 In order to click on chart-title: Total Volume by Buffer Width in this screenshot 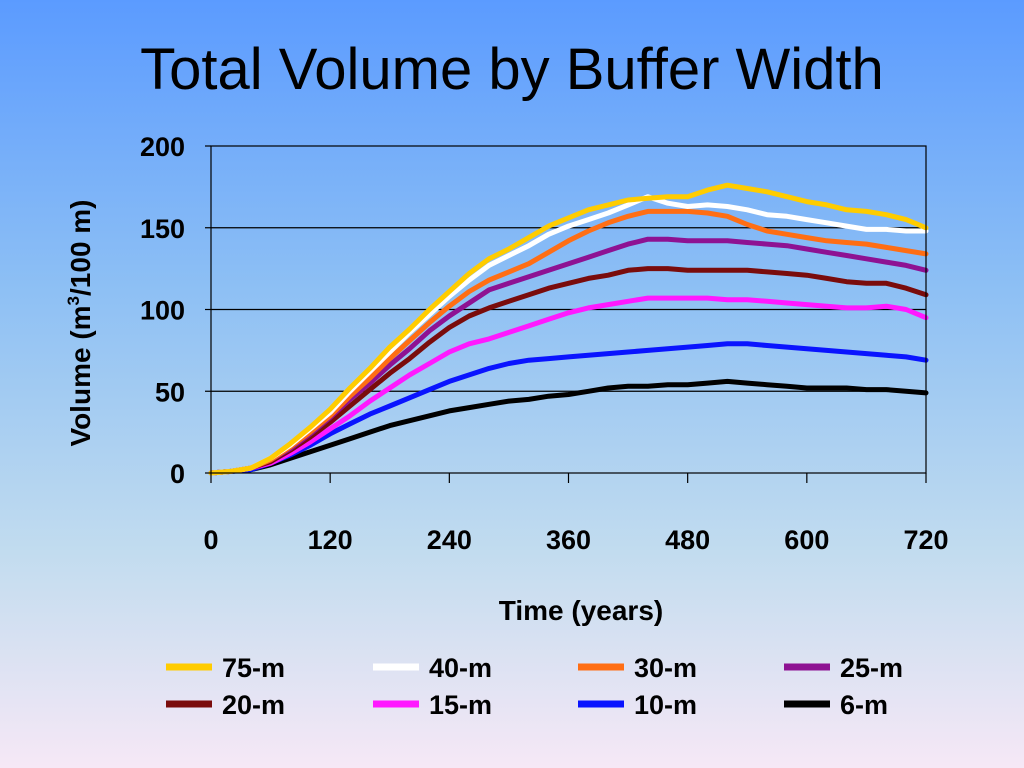, I will do `click(512, 69)`.